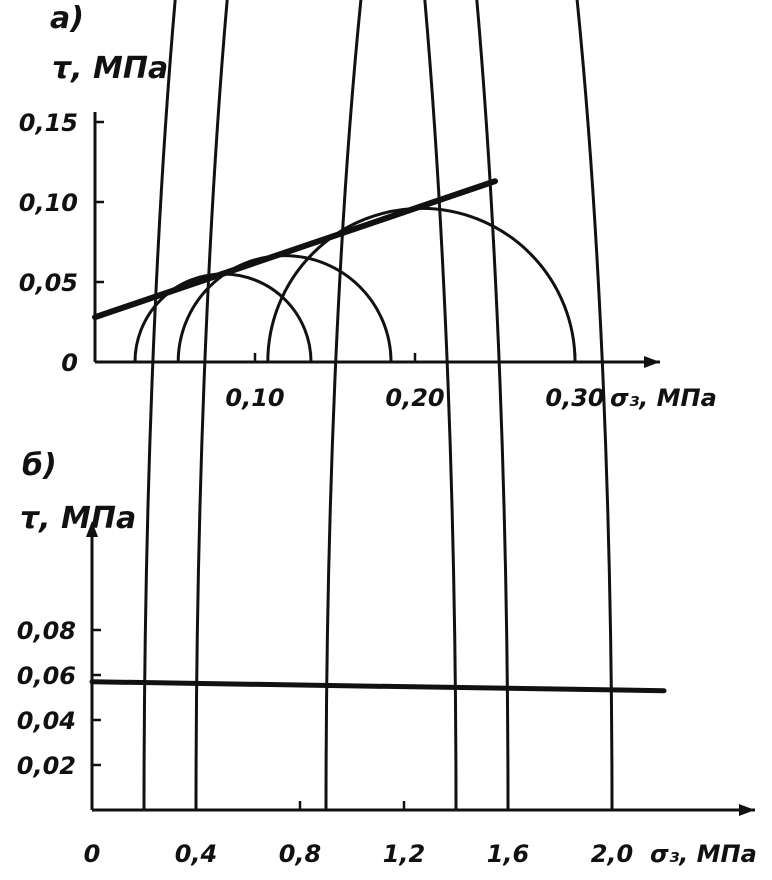 This screenshot has width=772, height=880. I want to click on y-tick-label: 0,08, so click(46, 631).